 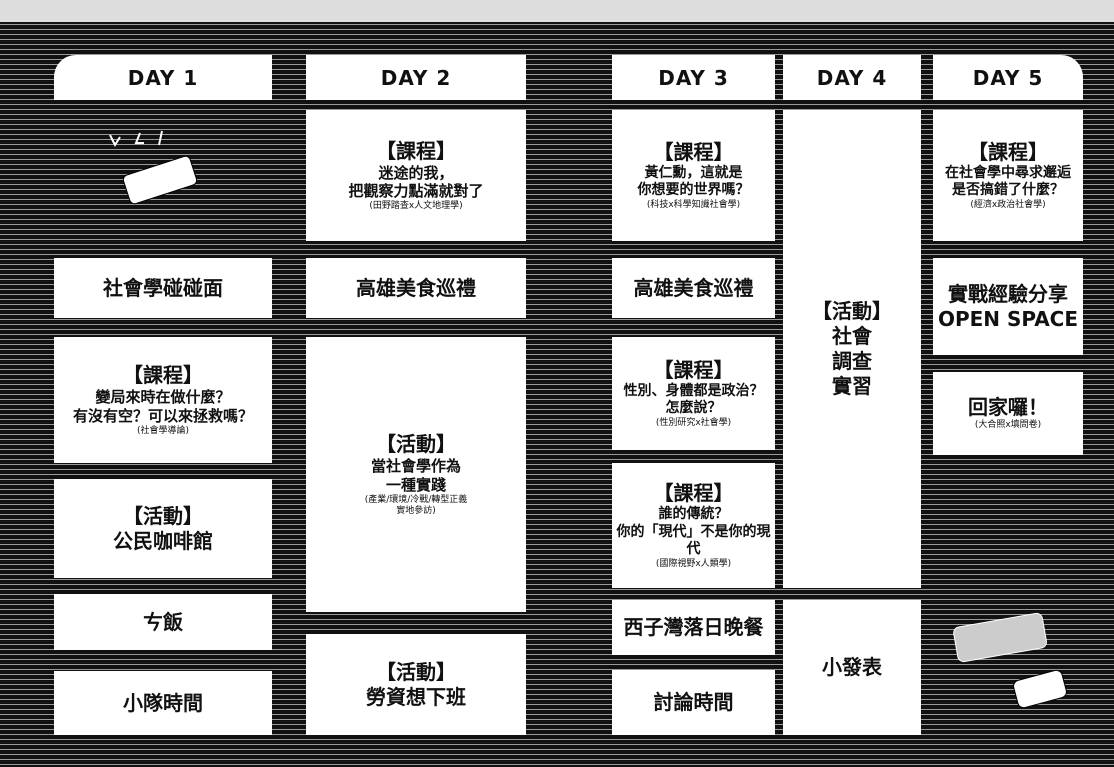 What do you see at coordinates (1008, 77) in the screenshot?
I see `day-header: DAY 5` at bounding box center [1008, 77].